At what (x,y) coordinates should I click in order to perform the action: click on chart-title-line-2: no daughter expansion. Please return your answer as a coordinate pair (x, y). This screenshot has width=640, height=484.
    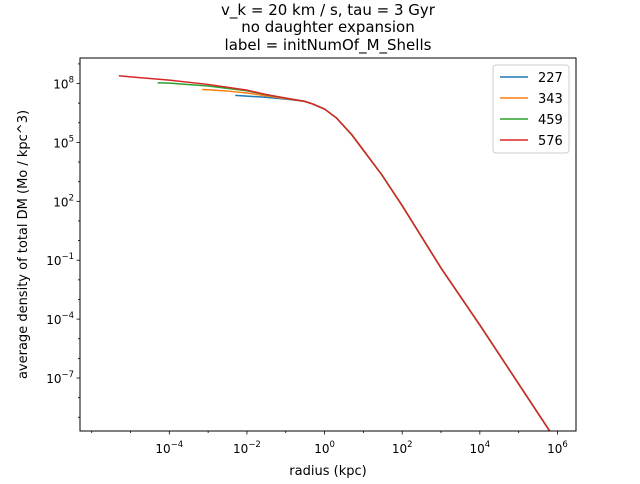
    Looking at the image, I should click on (327, 27).